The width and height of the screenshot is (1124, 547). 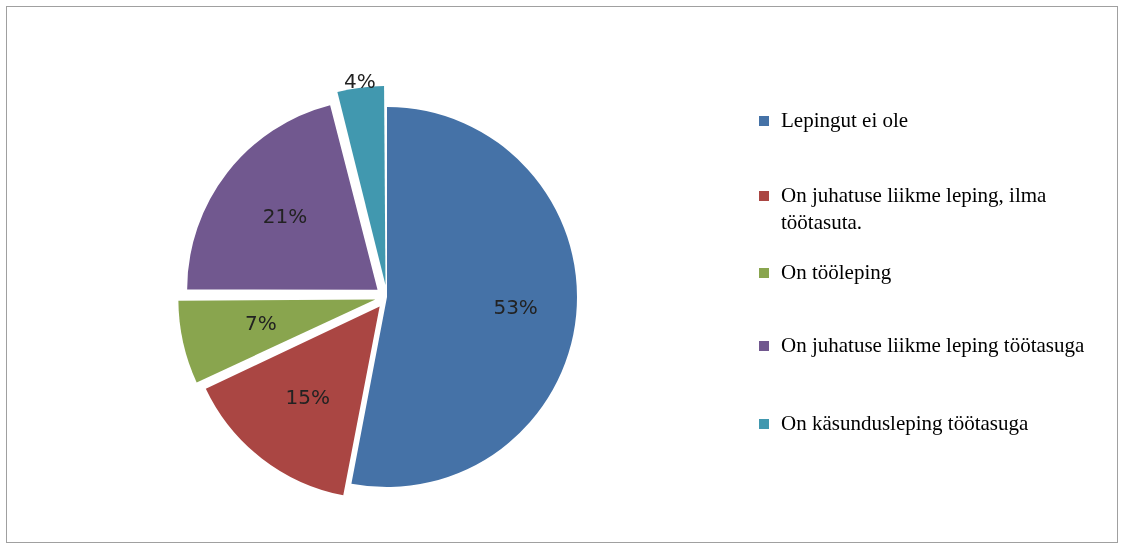 I want to click on legend-label: On juhatuse liikme leping, ilma töötasuta., so click(x=914, y=208).